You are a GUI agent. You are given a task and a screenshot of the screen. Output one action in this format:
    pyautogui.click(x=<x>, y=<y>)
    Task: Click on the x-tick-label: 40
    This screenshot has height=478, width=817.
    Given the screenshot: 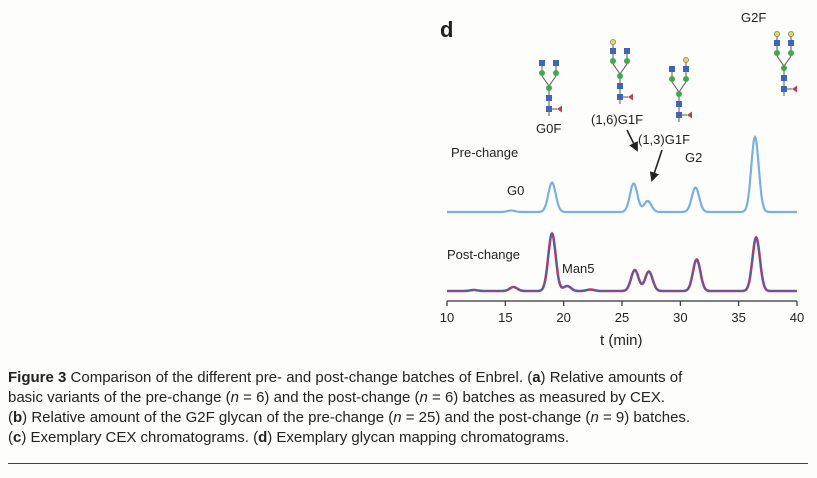 What is the action you would take?
    pyautogui.click(x=797, y=317)
    